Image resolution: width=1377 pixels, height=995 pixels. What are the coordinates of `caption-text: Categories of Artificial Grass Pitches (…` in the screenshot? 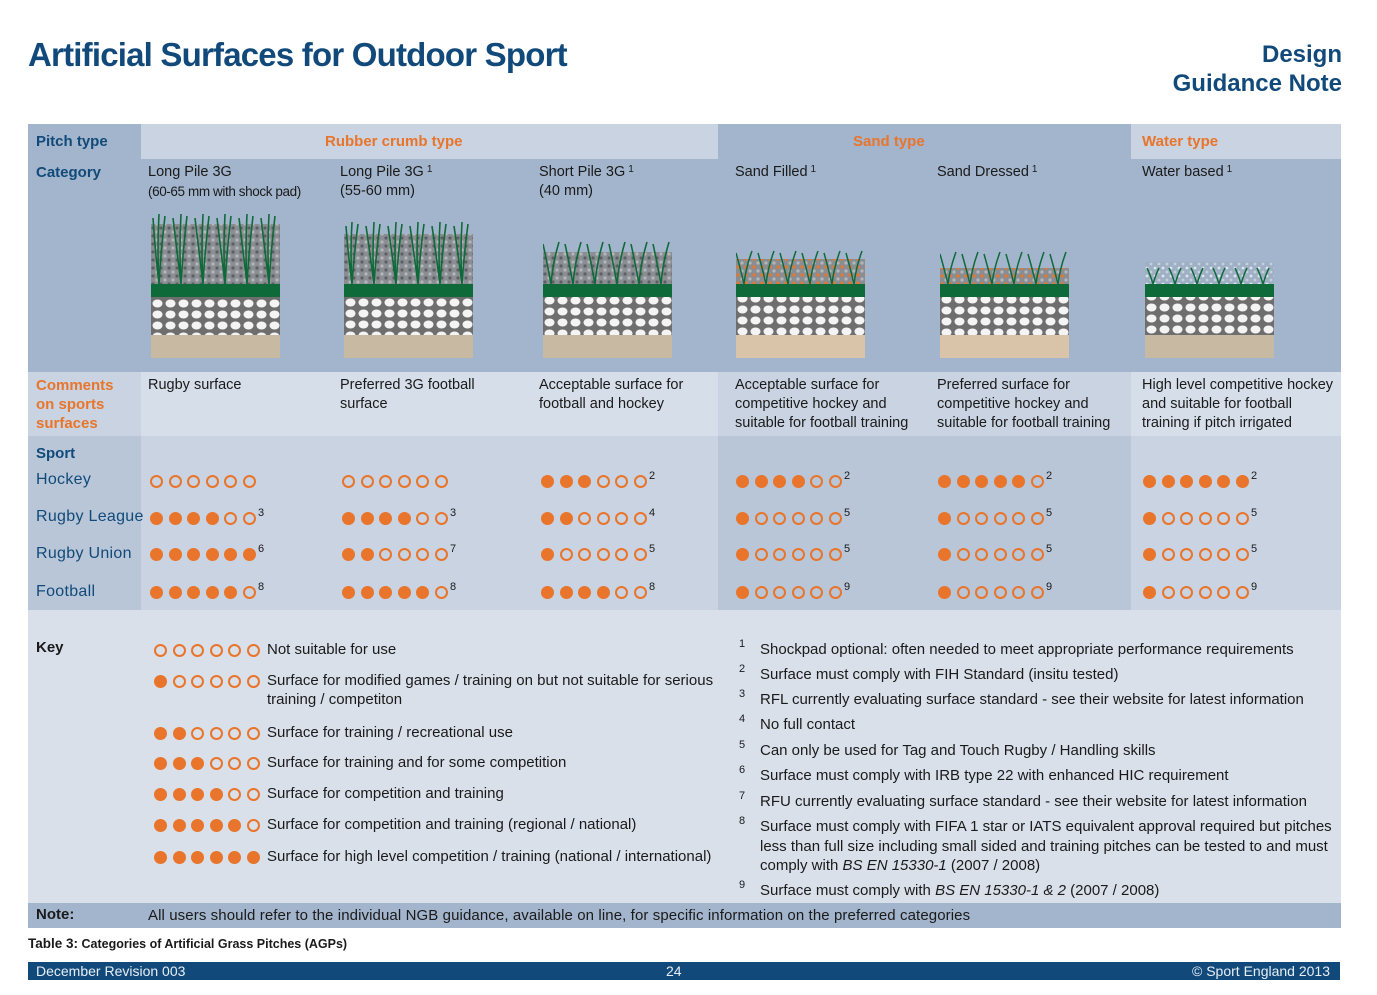 It's located at (213, 944).